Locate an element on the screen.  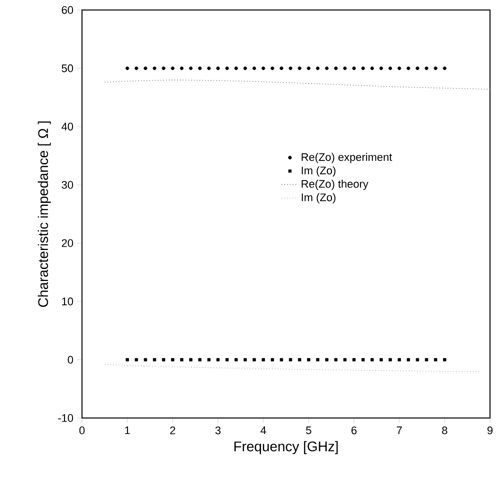
x-tick-label: 5 is located at coordinates (309, 430).